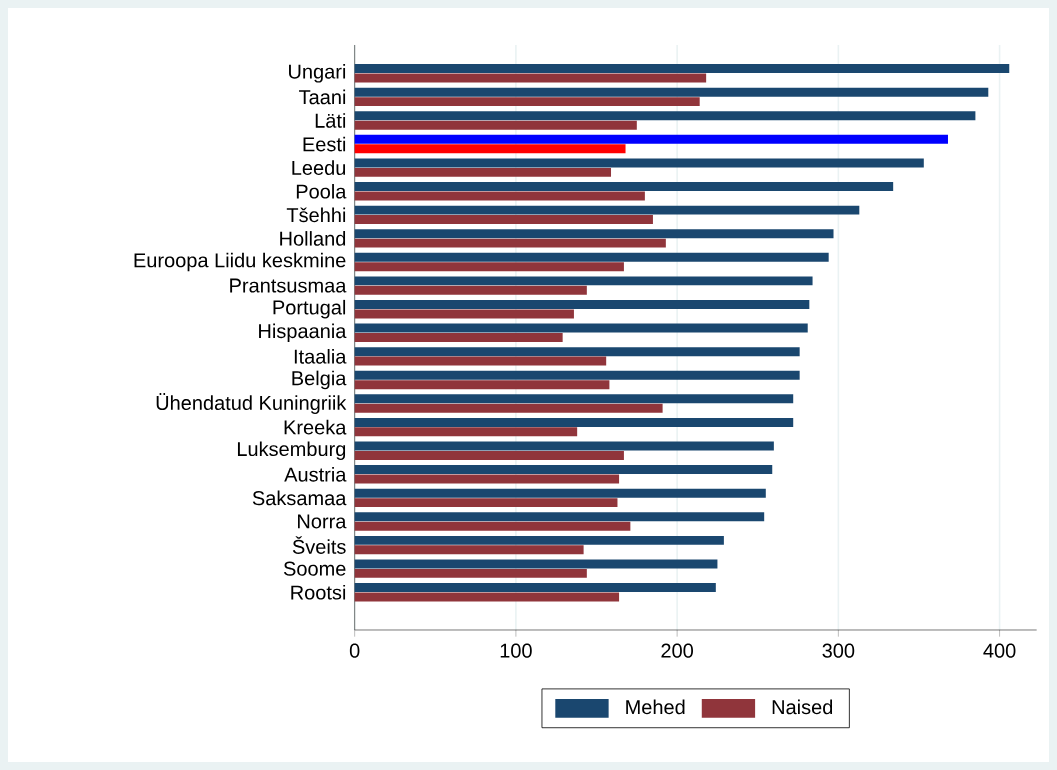  I want to click on y-tick-label: Hispaania, so click(303, 333).